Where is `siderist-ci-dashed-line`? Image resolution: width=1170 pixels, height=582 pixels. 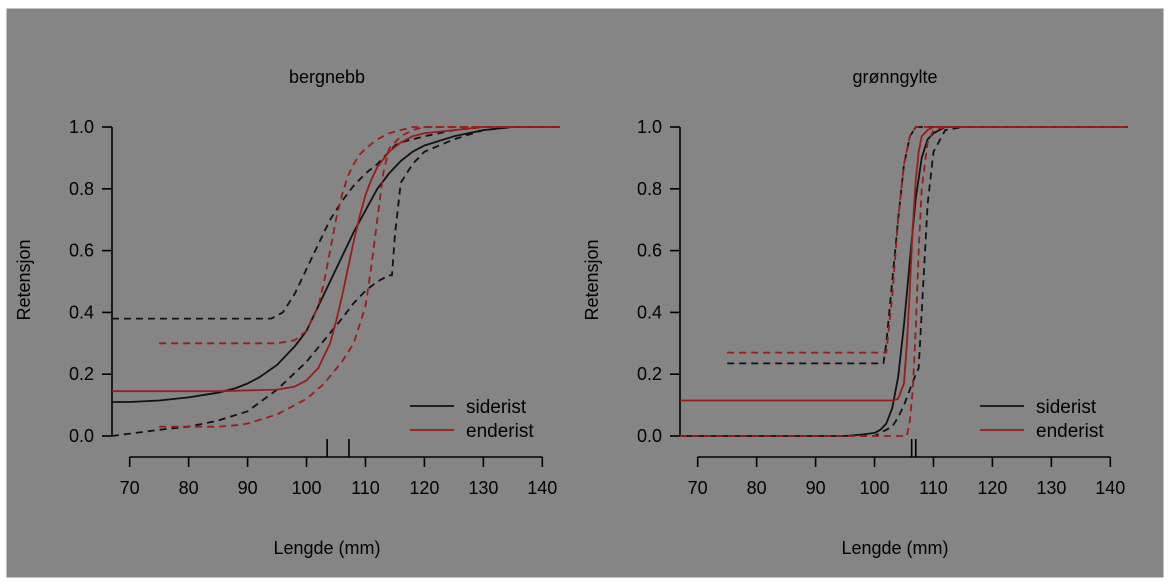
siderist-ci-dashed-line is located at coordinates (336, 223).